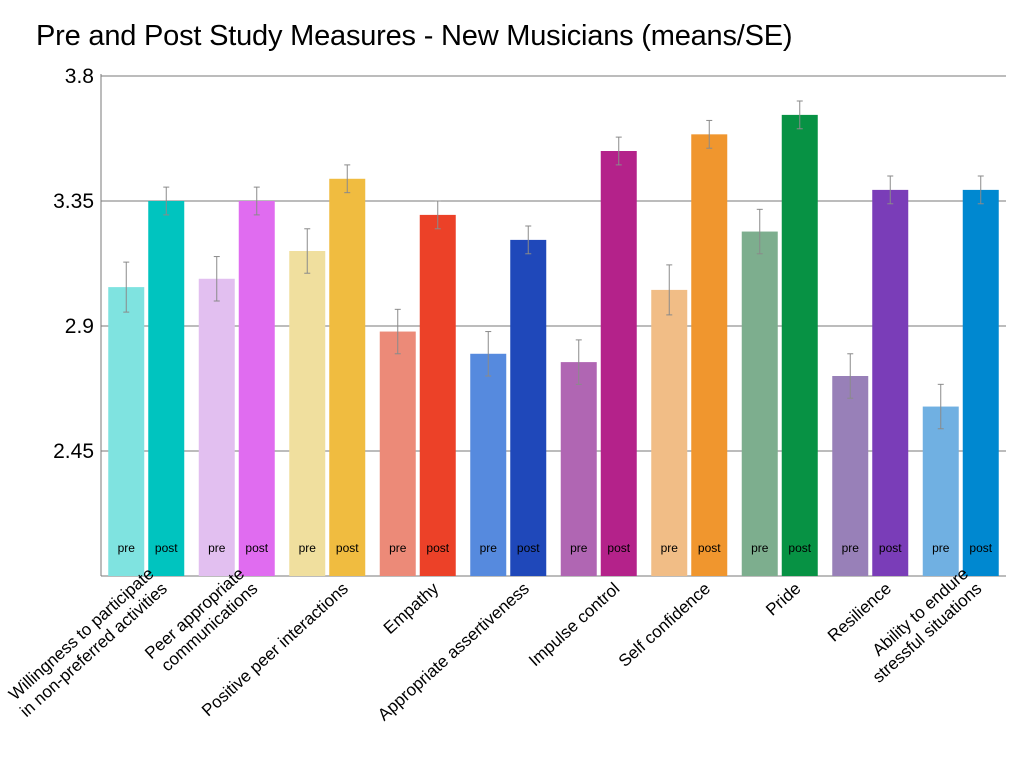 This screenshot has height=768, width=1024. Describe the element at coordinates (79, 76) in the screenshot. I see `y-tick-label: 3.8` at that location.